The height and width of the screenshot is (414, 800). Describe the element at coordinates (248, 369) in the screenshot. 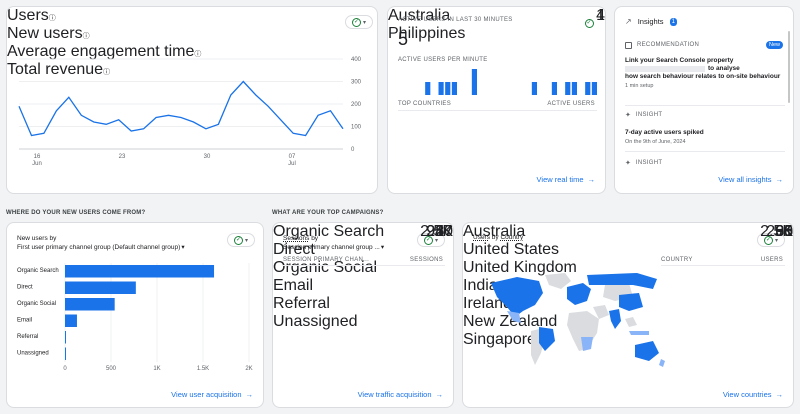

I see `x-tick-label: 2K` at that location.